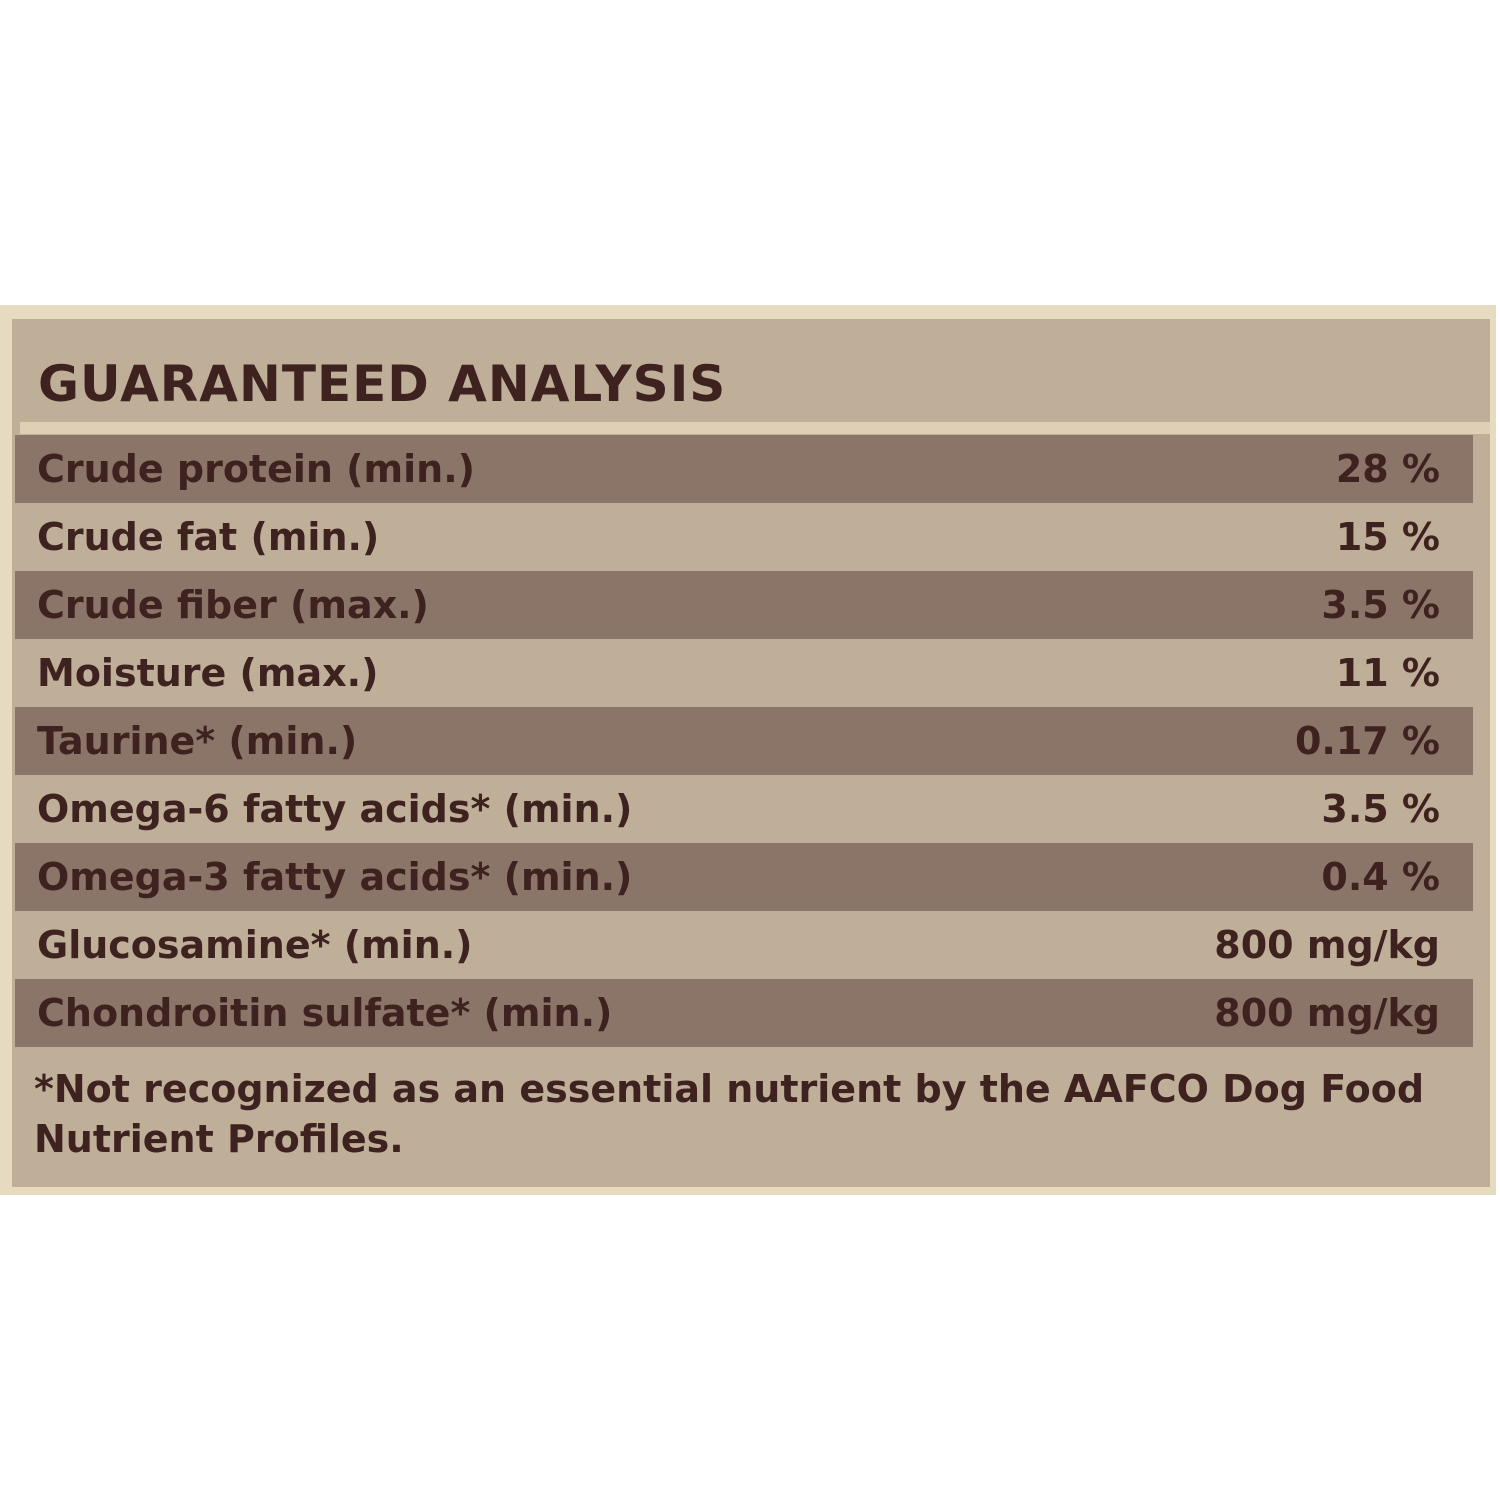 The height and width of the screenshot is (1500, 1500). I want to click on header-divider, so click(755, 428).